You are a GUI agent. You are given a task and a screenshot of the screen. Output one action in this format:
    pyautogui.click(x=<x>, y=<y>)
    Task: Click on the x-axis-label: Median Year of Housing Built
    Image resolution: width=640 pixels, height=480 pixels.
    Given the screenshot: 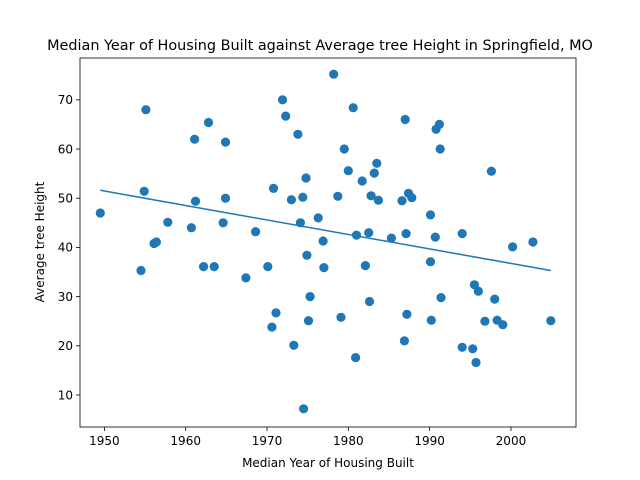 What is the action you would take?
    pyautogui.click(x=328, y=463)
    